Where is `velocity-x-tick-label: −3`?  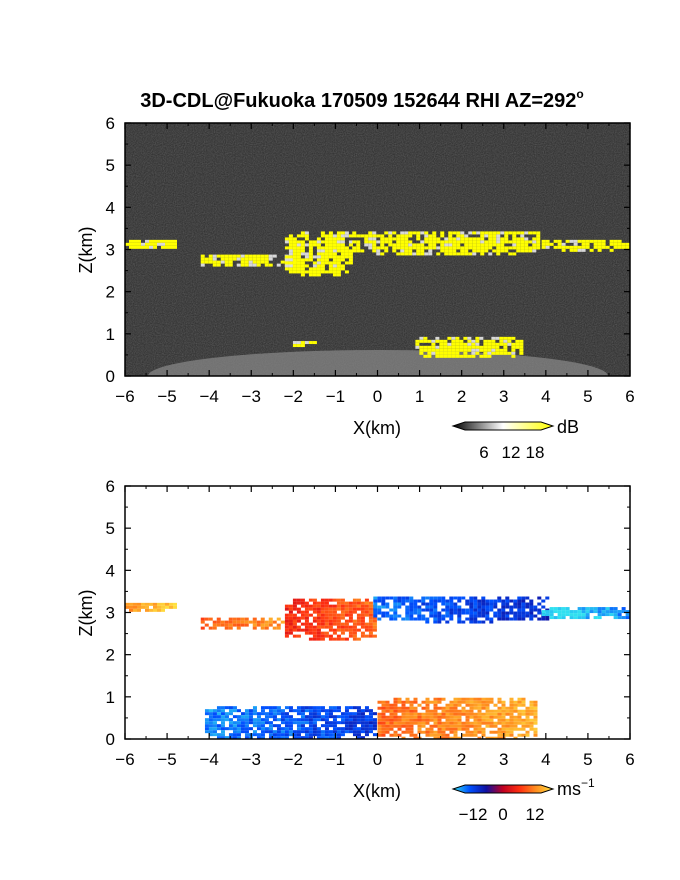 velocity-x-tick-label: −3 is located at coordinates (251, 759).